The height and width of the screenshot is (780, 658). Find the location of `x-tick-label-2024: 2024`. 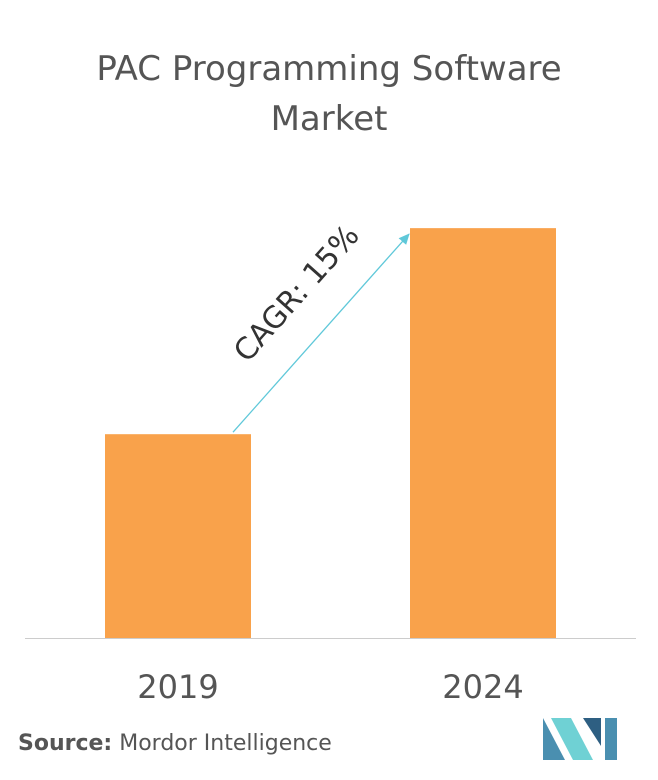

x-tick-label-2024: 2024 is located at coordinates (482, 687).